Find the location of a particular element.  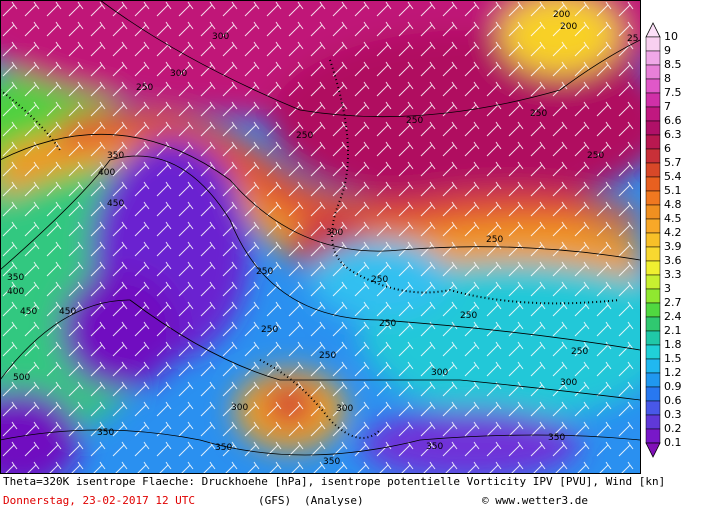

legend-label: 8 is located at coordinates (667, 78).